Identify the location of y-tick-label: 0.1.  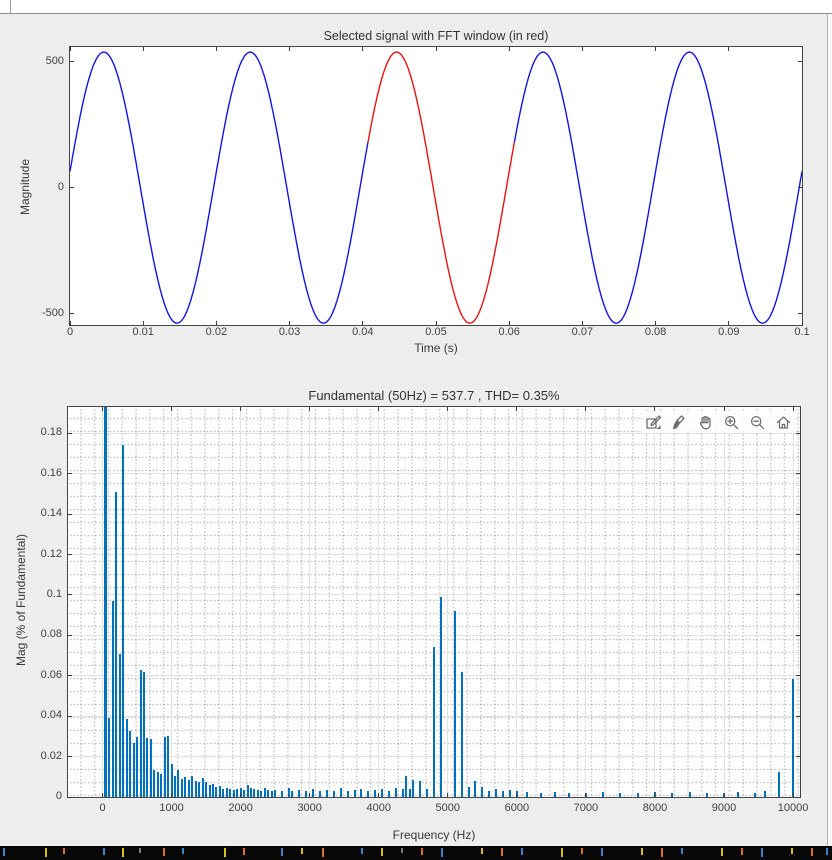
(54, 593).